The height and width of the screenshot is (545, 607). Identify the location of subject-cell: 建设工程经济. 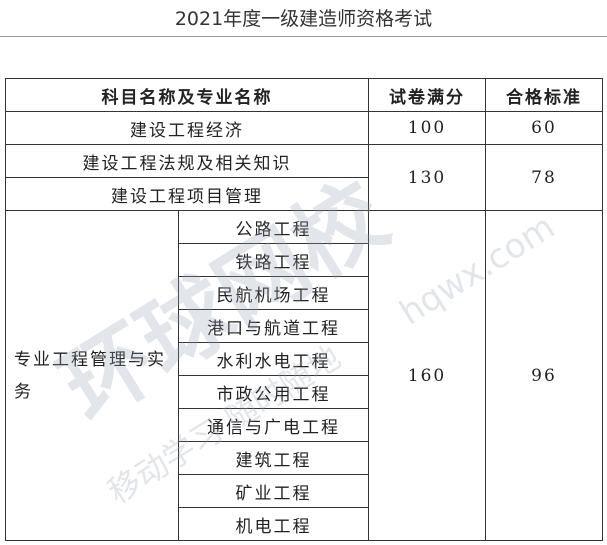
(187, 128).